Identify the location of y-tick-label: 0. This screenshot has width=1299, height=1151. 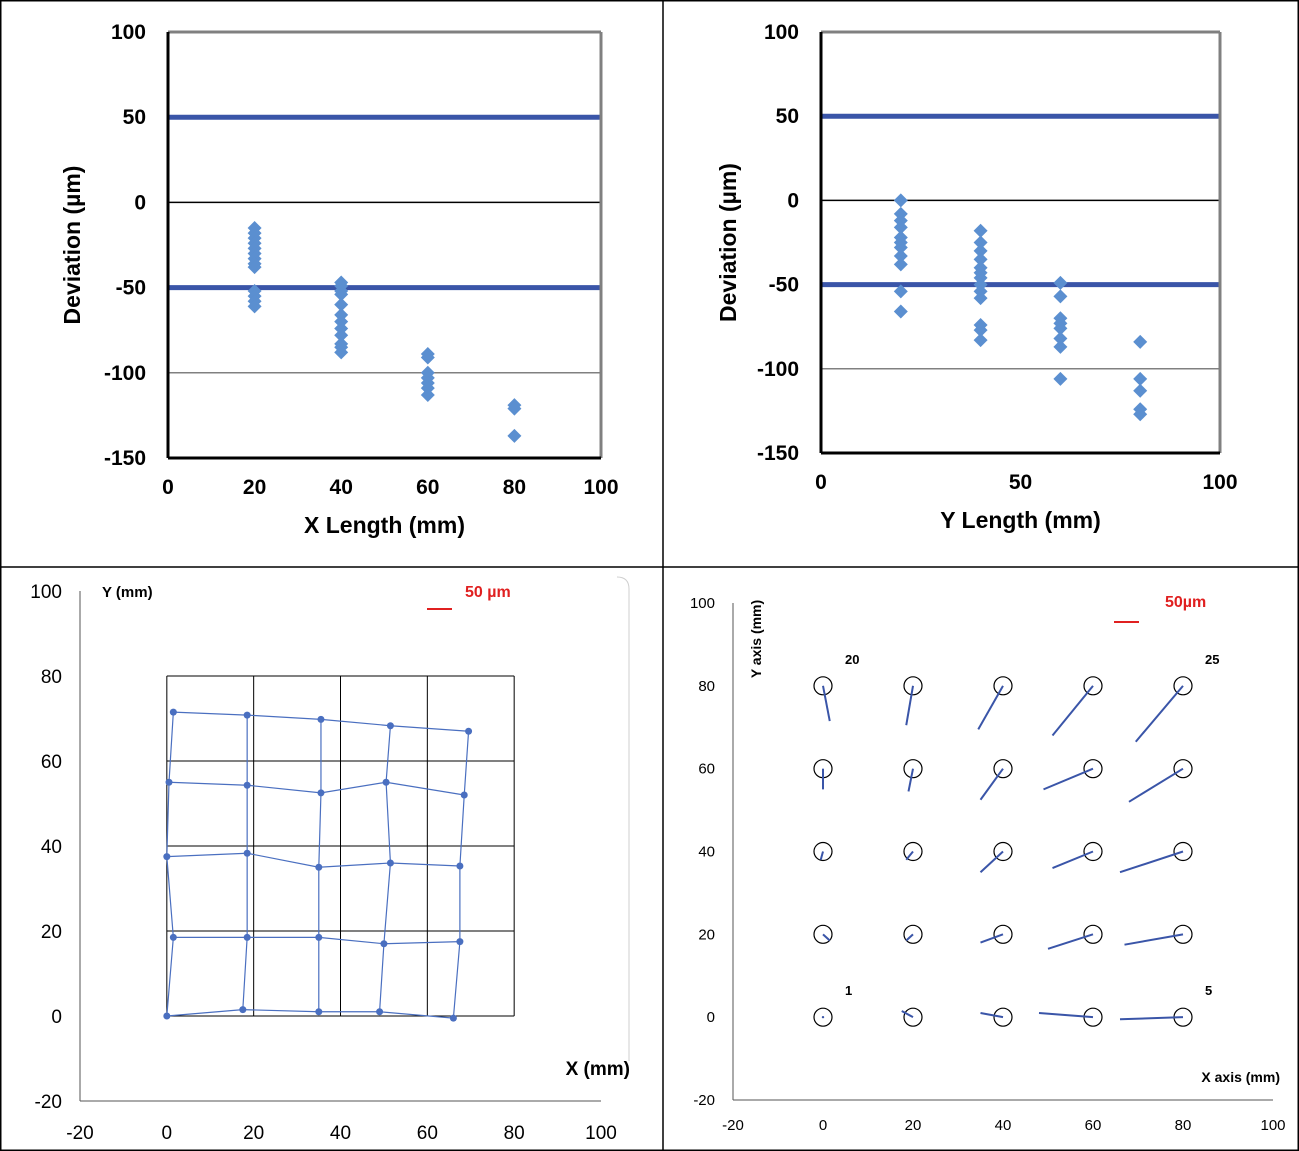
(140, 202).